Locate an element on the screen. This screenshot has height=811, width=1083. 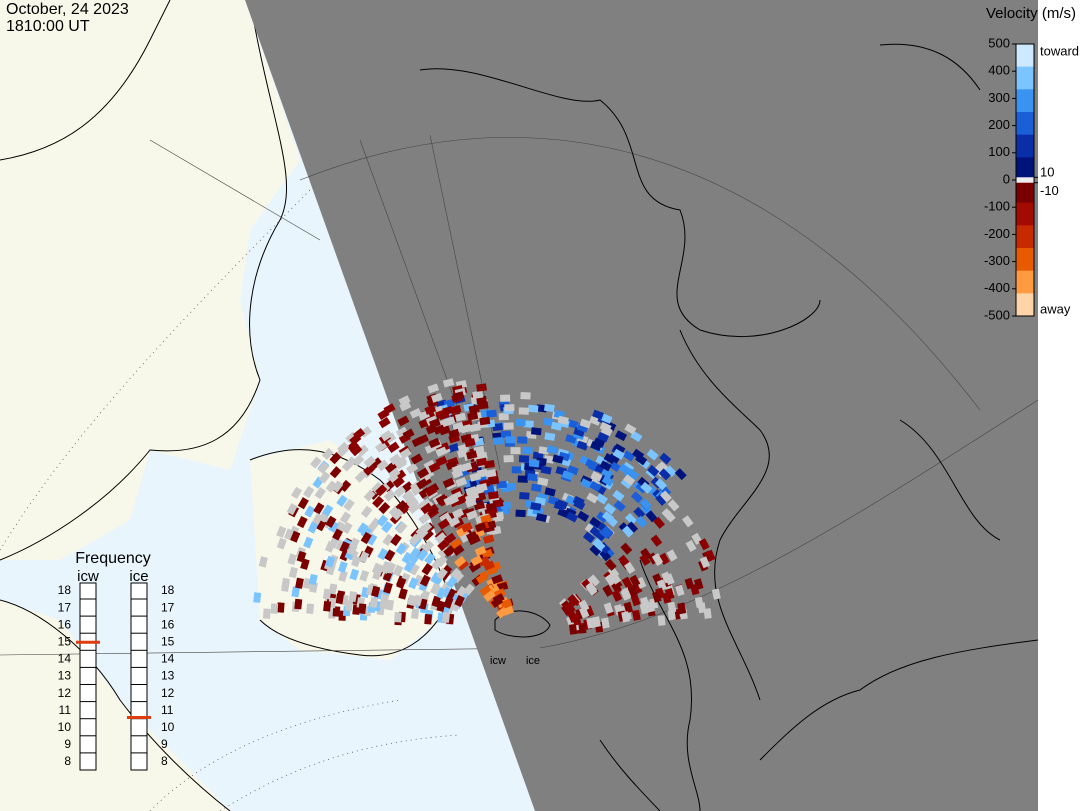
ladder-tick-label: 17 is located at coordinates (168, 607).